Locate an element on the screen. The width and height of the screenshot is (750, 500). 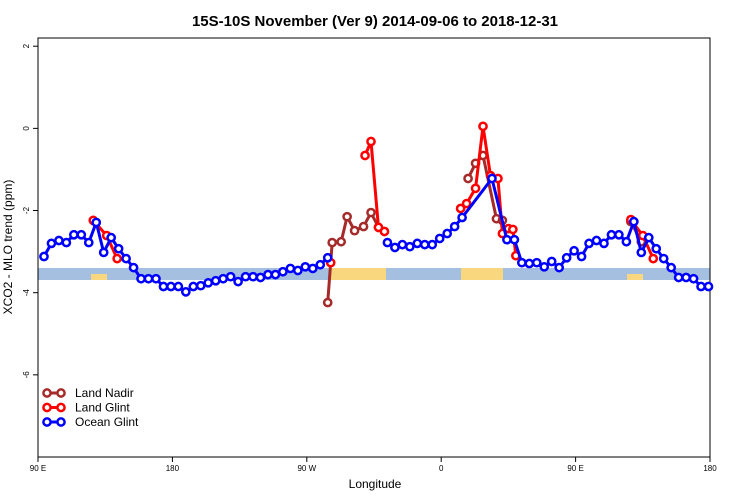
y-tick-label: -6 is located at coordinates (26, 375).